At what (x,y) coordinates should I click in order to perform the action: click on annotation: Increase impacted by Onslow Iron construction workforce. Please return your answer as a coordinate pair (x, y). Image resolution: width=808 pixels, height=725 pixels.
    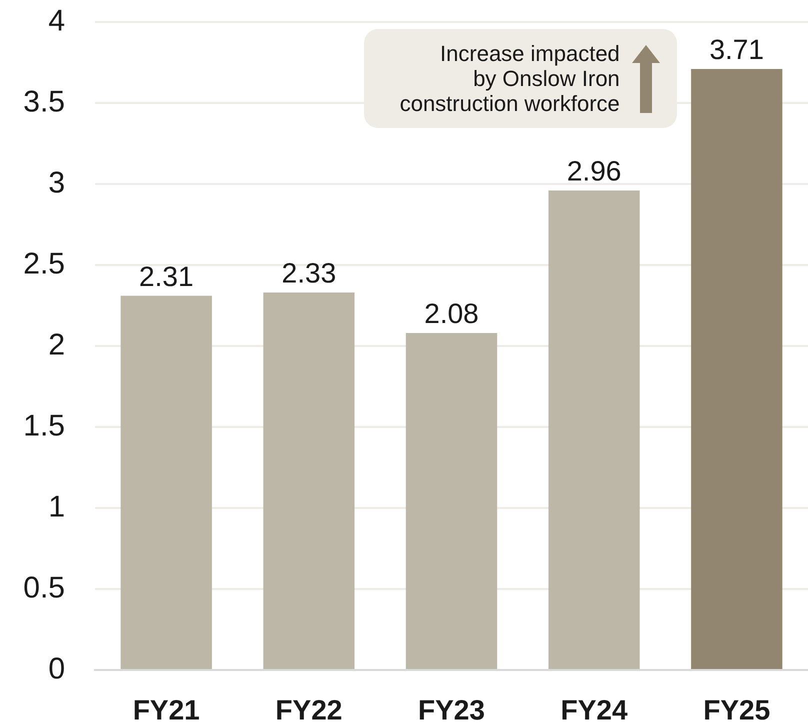
    Looking at the image, I should click on (509, 78).